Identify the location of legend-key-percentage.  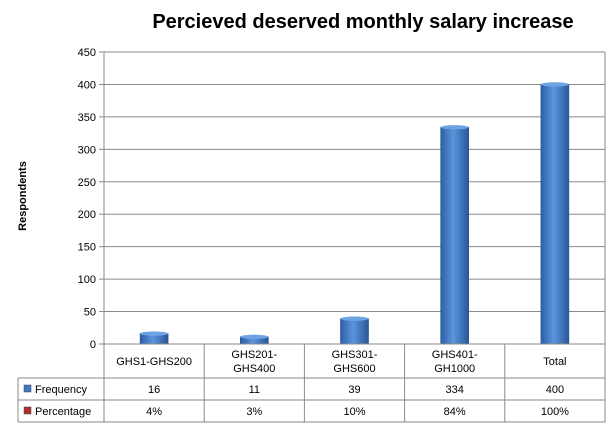
(27, 410).